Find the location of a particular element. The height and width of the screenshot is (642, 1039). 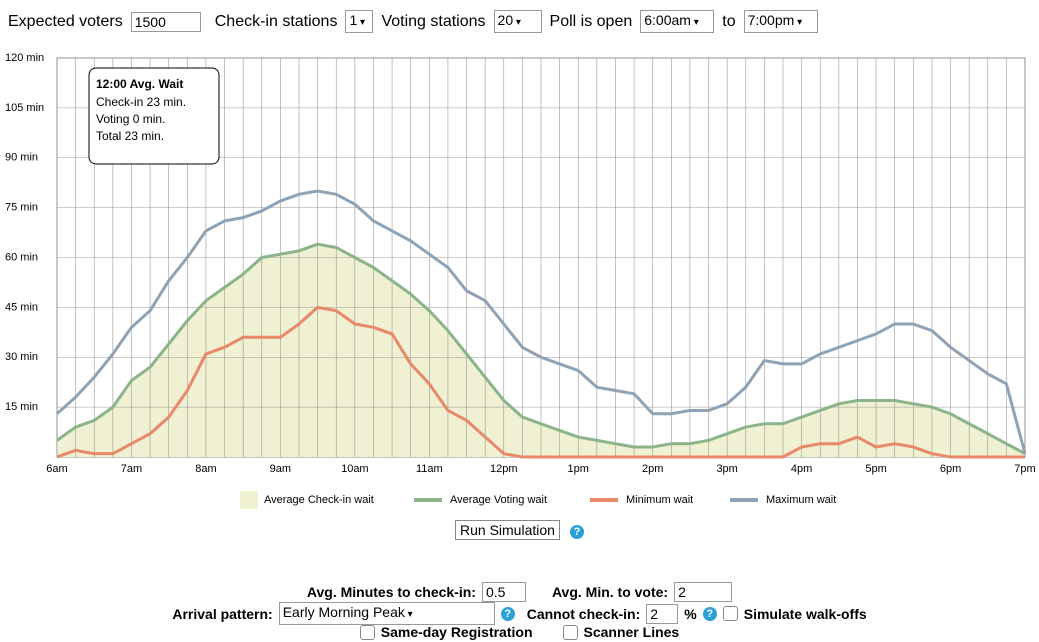

y-tick-label: 90 min is located at coordinates (21, 158).